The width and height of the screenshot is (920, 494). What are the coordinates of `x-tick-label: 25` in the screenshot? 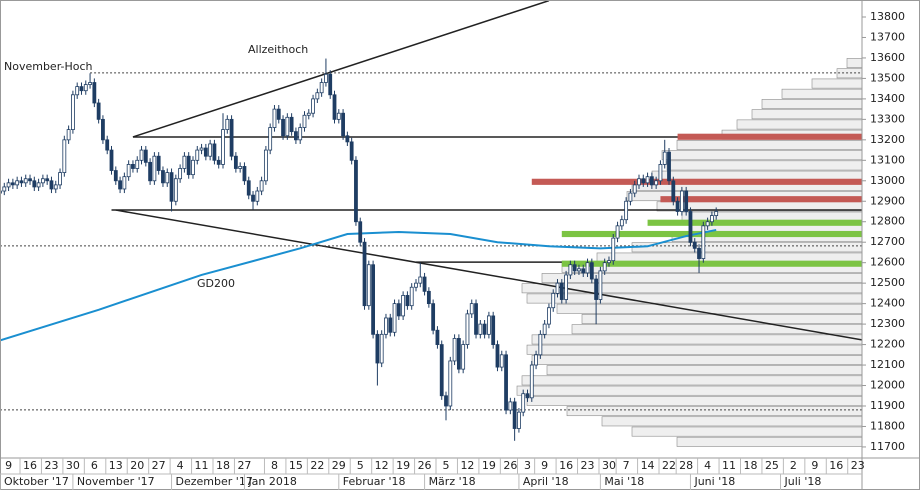 It's located at (772, 465).